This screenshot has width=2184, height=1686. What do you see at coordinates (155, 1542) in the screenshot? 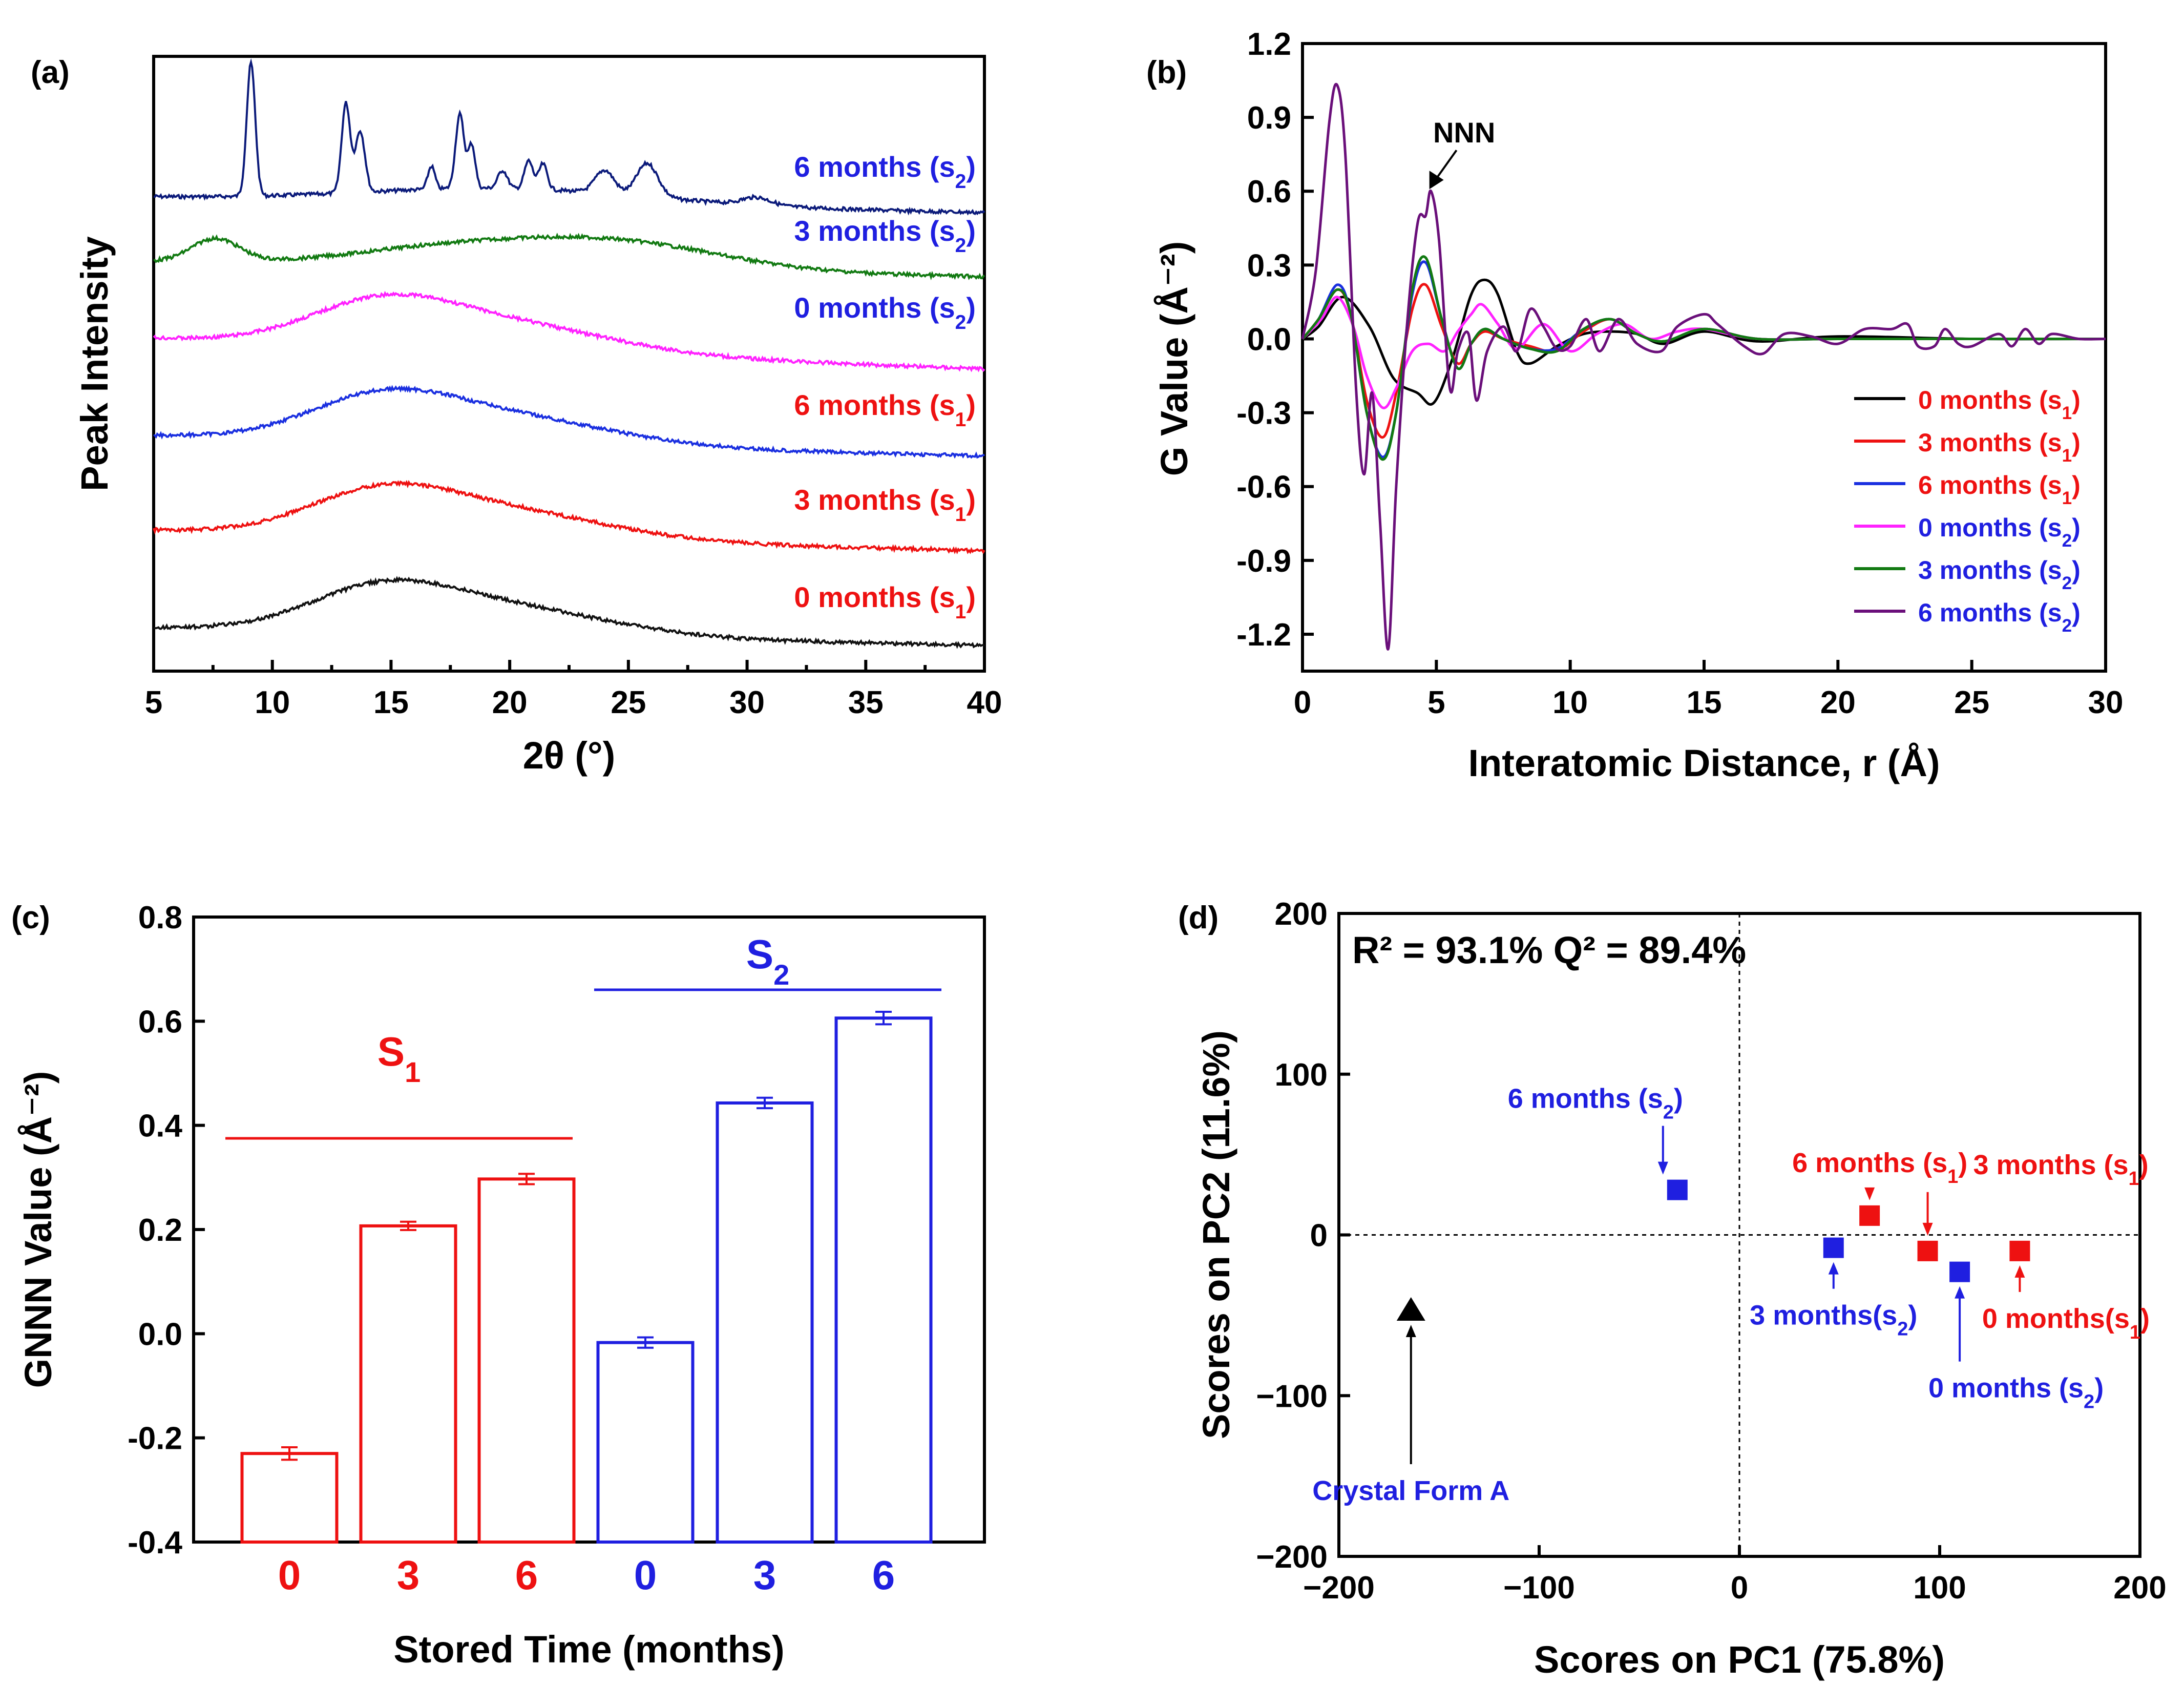
I see `panel-c-y-tick-label: -0.4` at bounding box center [155, 1542].